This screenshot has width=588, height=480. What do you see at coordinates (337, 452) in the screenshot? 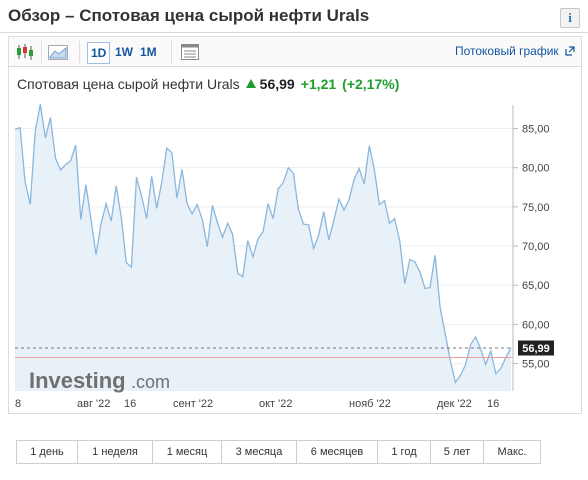
I see `range-6-months-button: 6 месяцев` at bounding box center [337, 452].